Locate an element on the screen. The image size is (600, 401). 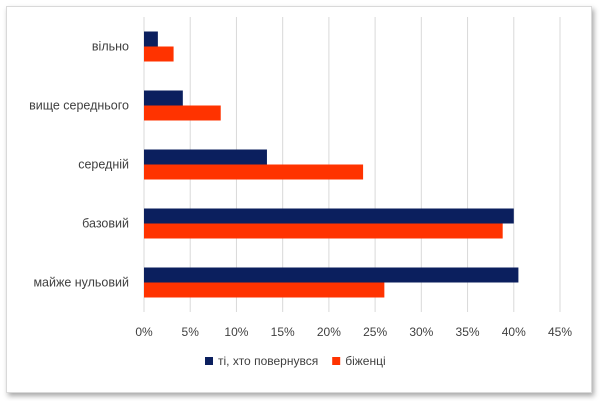
category-label: вільно is located at coordinates (110, 47).